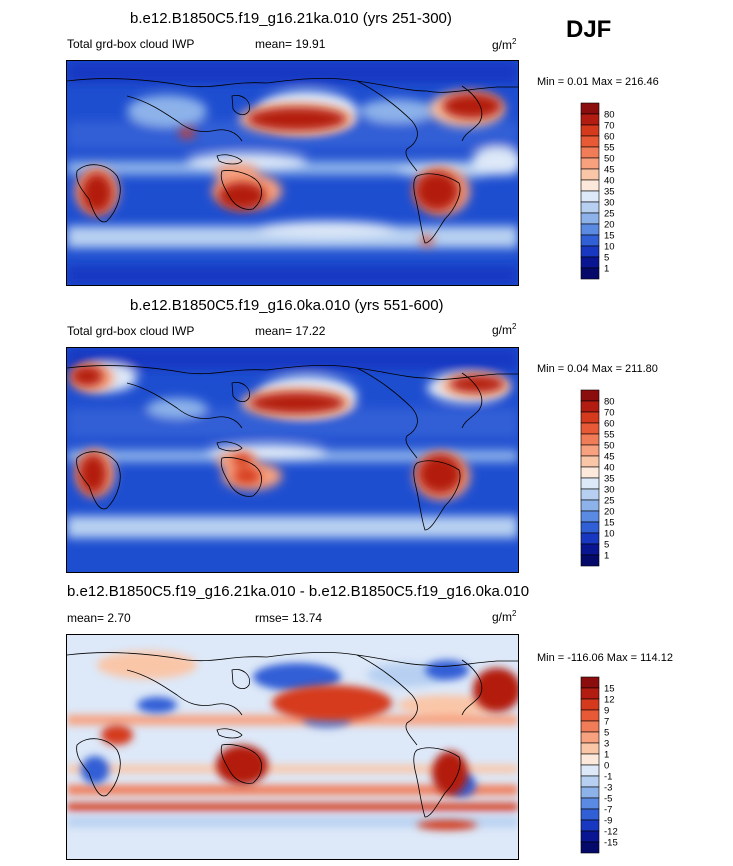  I want to click on panel1-units: g/m2, so click(504, 44).